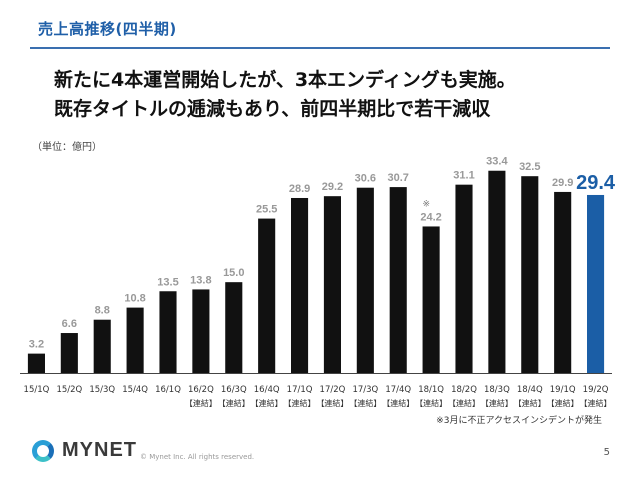 The image size is (640, 479). I want to click on company-logo: MYNET, so click(84, 450).